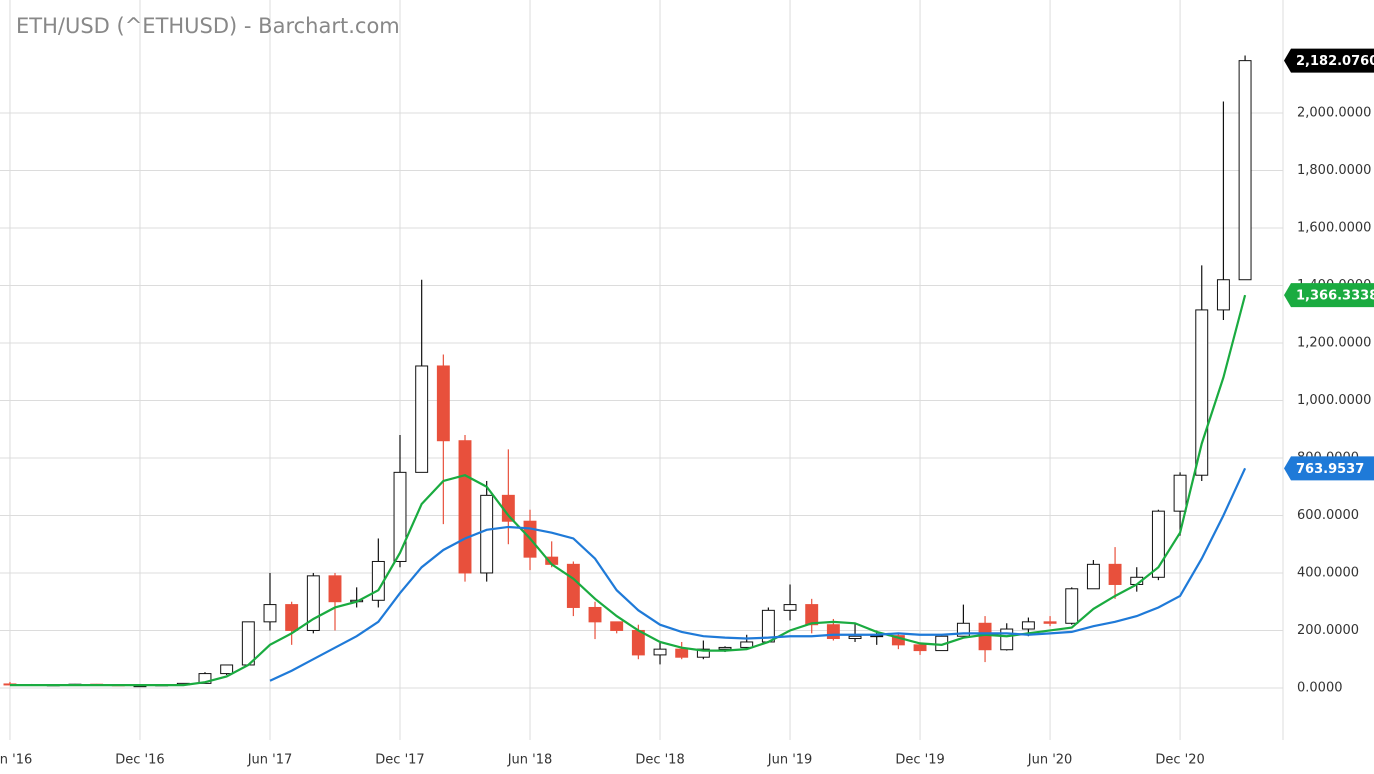 This screenshot has height=774, width=1374. I want to click on last-value-label: 763.9537, so click(1330, 469).